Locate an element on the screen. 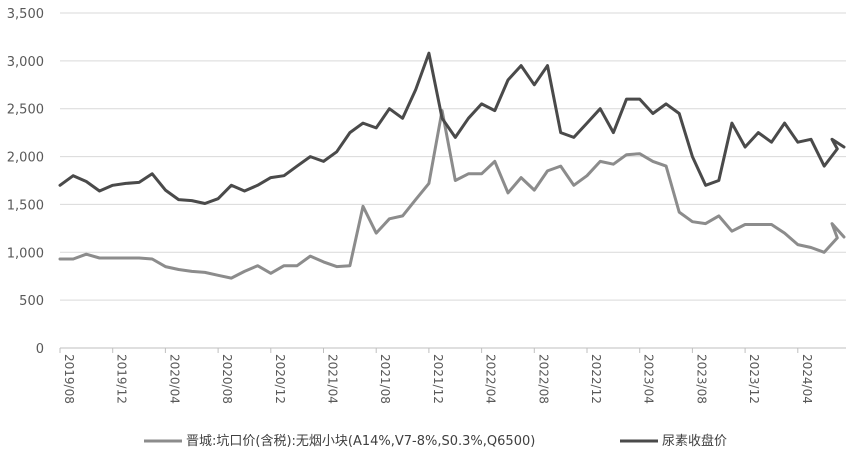  y-tick-label: 0 is located at coordinates (40, 349).